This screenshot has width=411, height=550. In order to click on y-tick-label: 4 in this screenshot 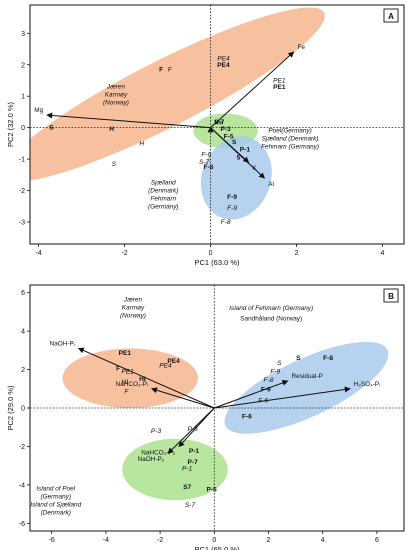, I will do `click(23, 332)`.